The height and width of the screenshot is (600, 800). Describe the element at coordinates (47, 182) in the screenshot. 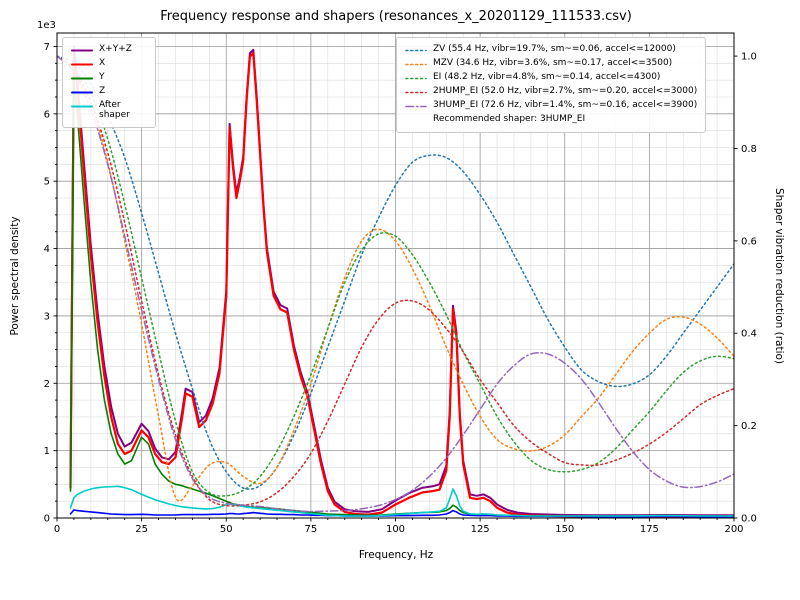

I see `y-tick-label-left: 5` at that location.